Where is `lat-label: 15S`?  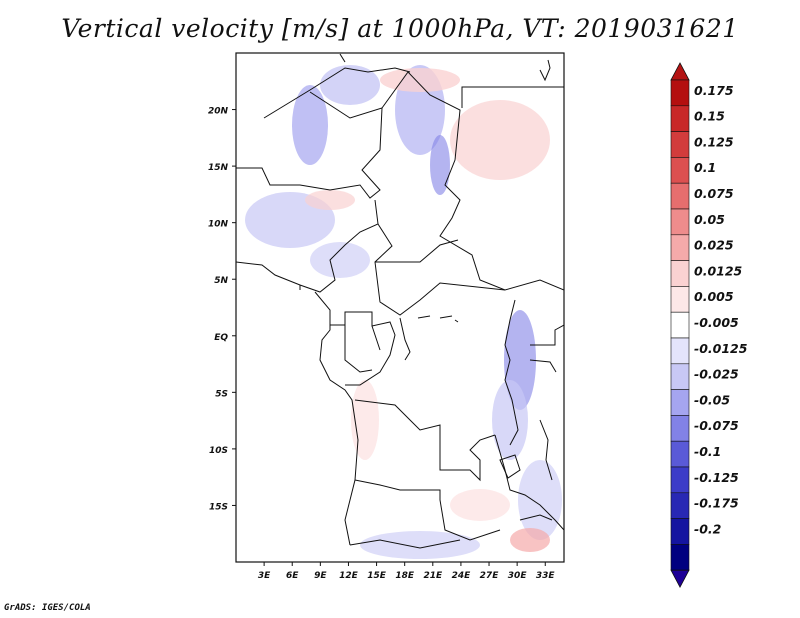 lat-label: 15S is located at coordinates (218, 507).